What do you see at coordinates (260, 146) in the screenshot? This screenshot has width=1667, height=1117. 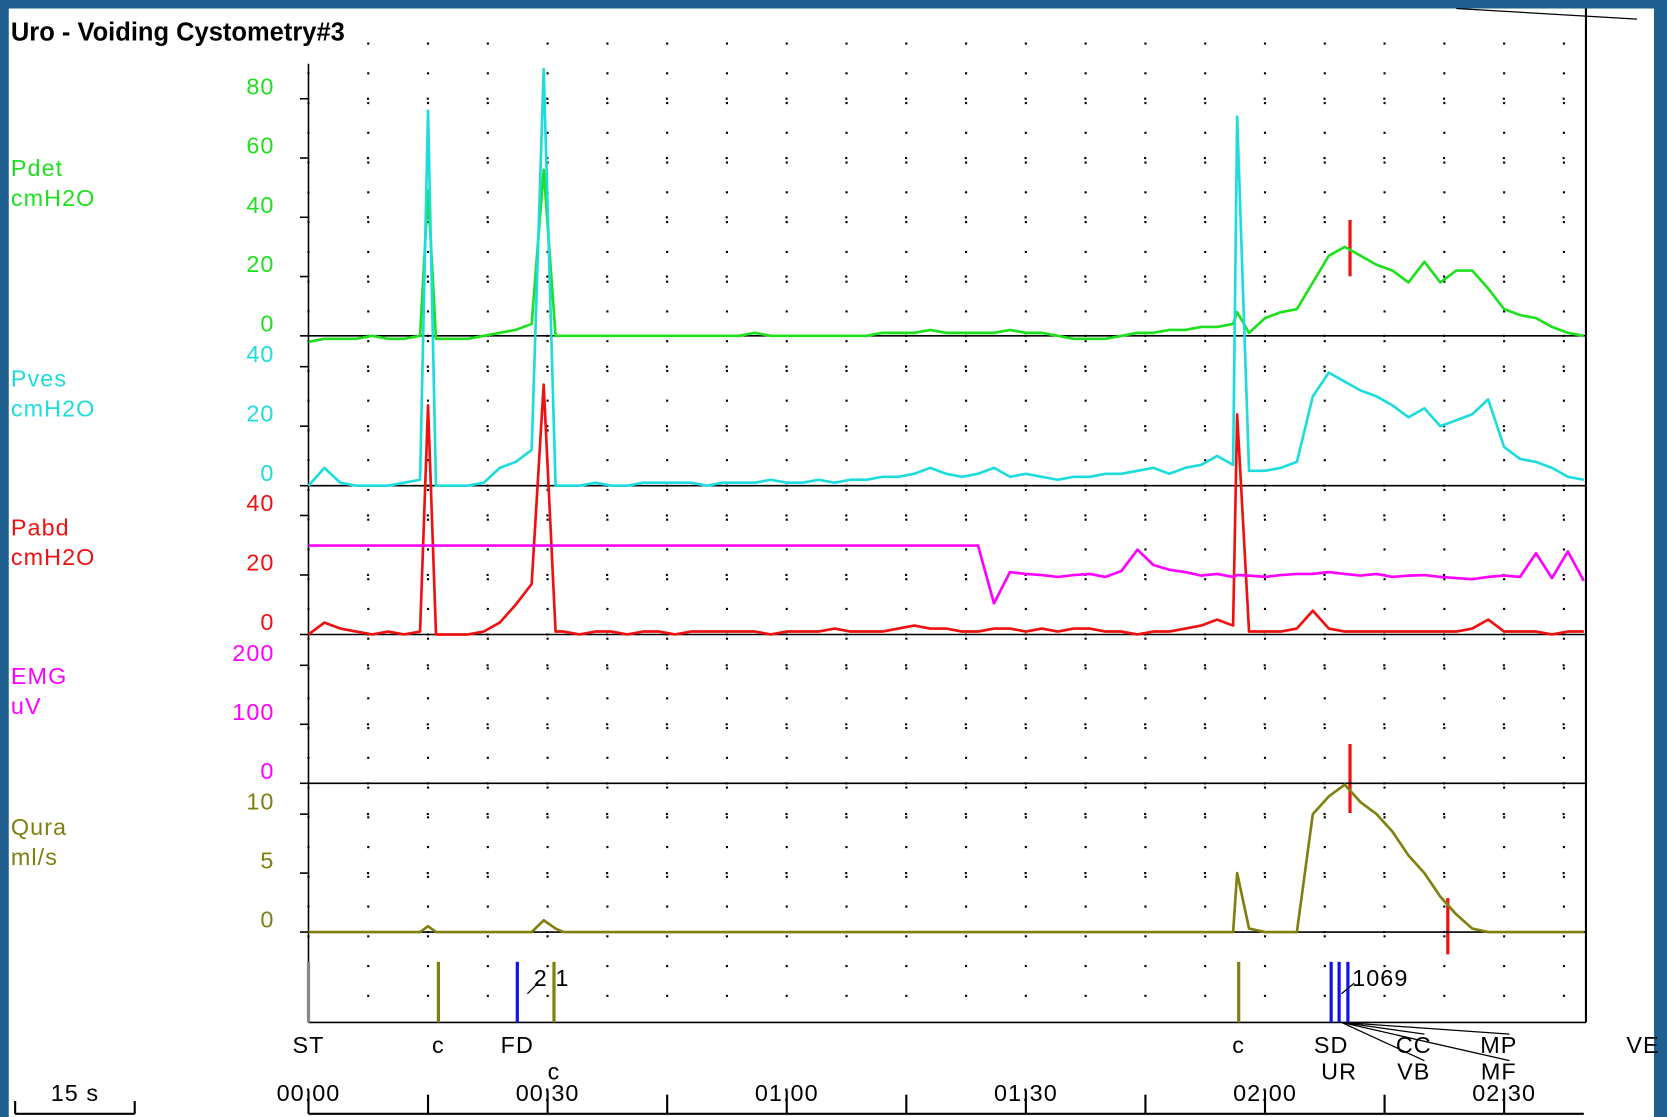 I see `y-tick-label: 60` at bounding box center [260, 146].